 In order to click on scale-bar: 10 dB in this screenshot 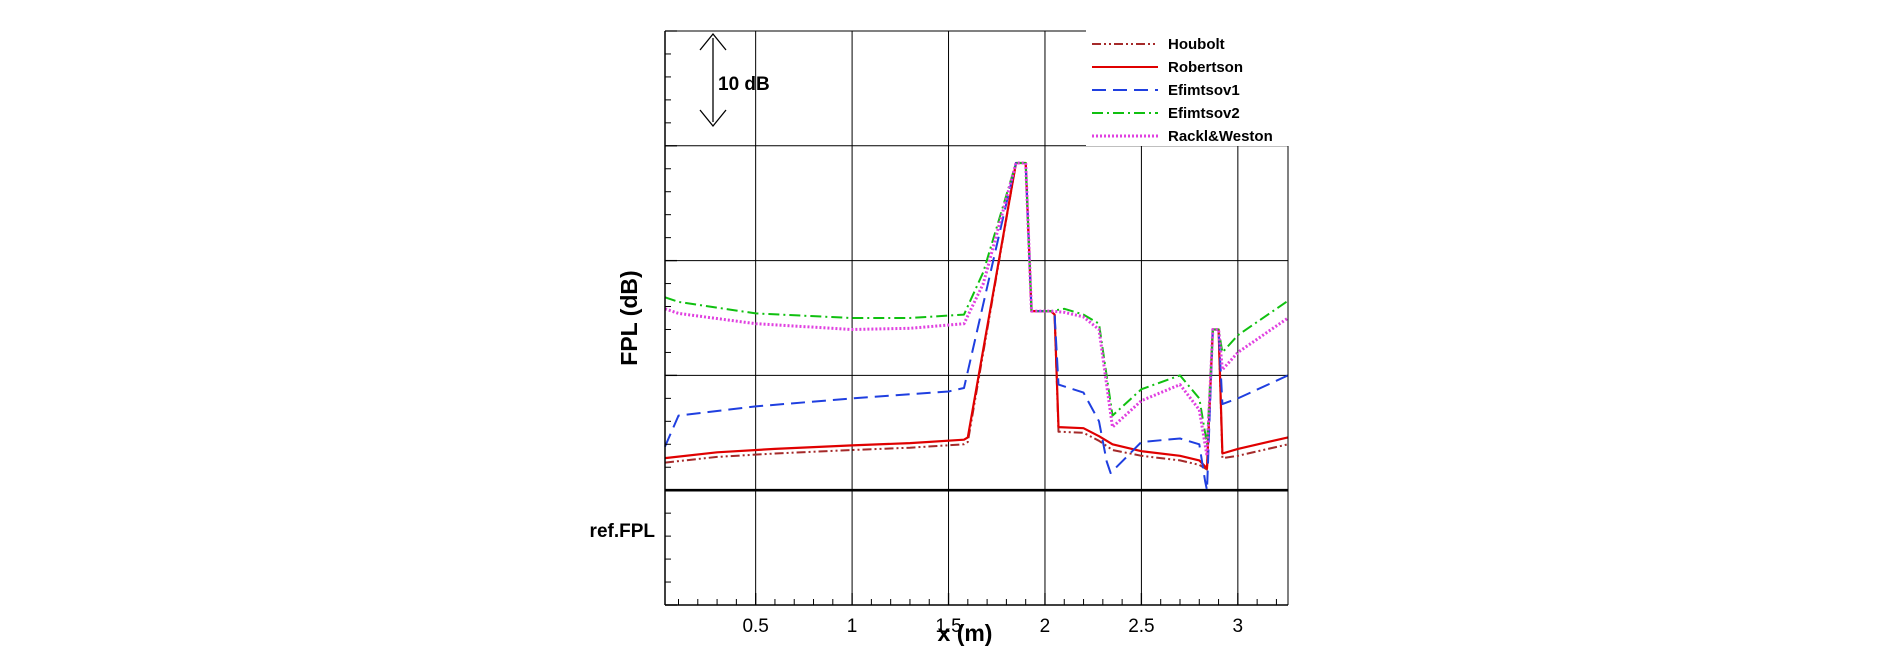, I will do `click(734, 80)`.